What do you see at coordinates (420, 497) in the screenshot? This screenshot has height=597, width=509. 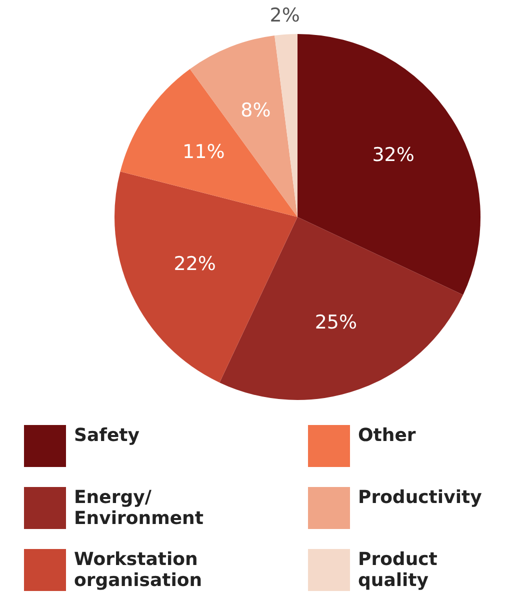 I see `legend-label: Productivity` at bounding box center [420, 497].